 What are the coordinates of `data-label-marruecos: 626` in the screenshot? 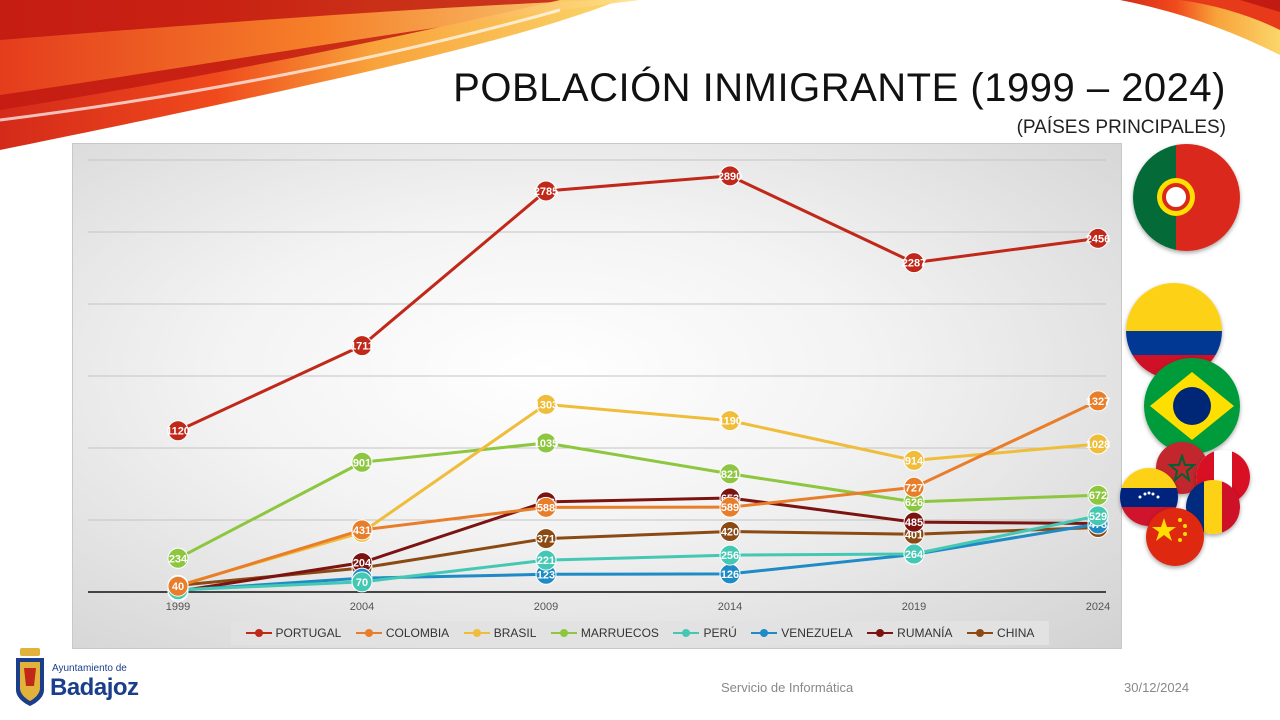 It's located at (914, 503).